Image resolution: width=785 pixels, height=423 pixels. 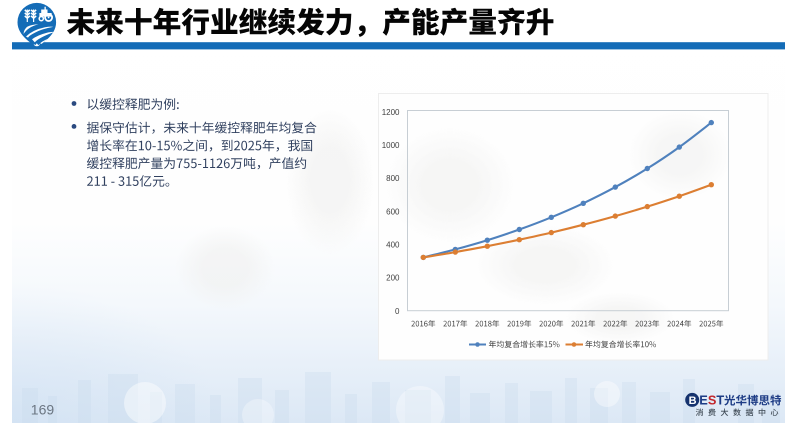 What do you see at coordinates (391, 145) in the screenshot?
I see `svg-text: 1000` at bounding box center [391, 145].